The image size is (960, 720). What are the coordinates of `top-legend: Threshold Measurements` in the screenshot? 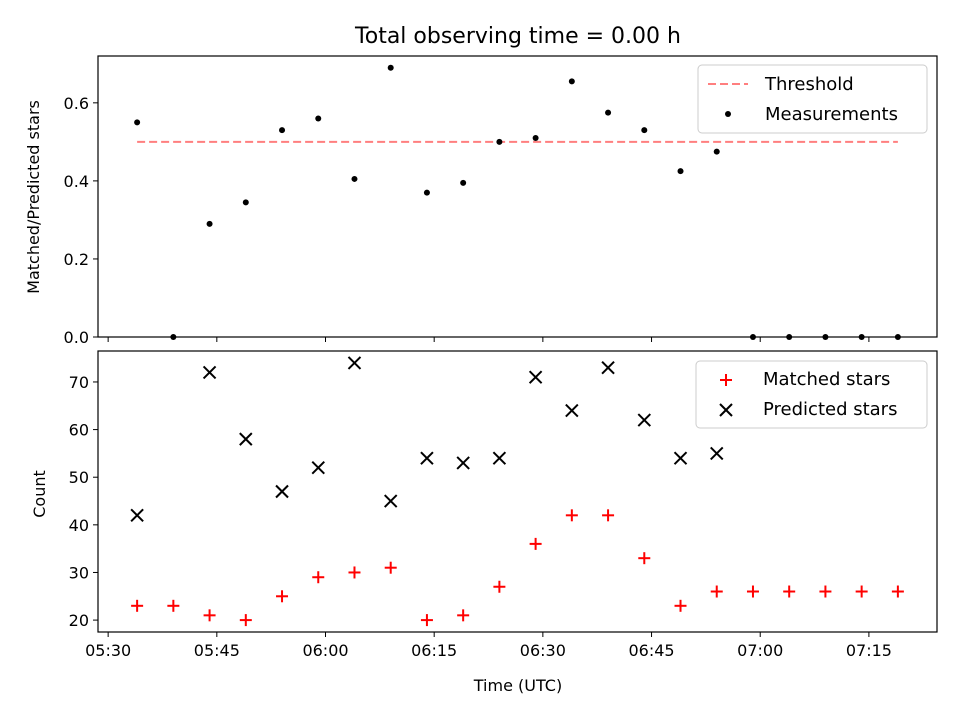 It's located at (812, 99).